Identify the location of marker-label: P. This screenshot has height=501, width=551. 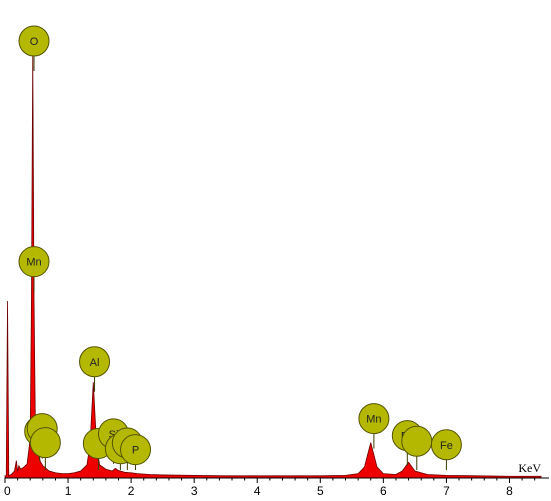
(135, 451).